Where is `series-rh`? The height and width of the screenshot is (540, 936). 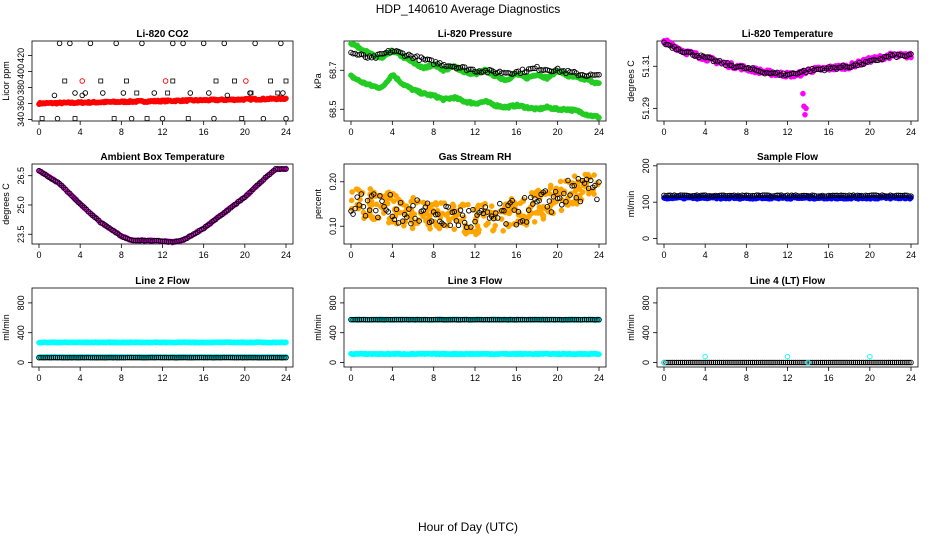
series-rh is located at coordinates (474, 204).